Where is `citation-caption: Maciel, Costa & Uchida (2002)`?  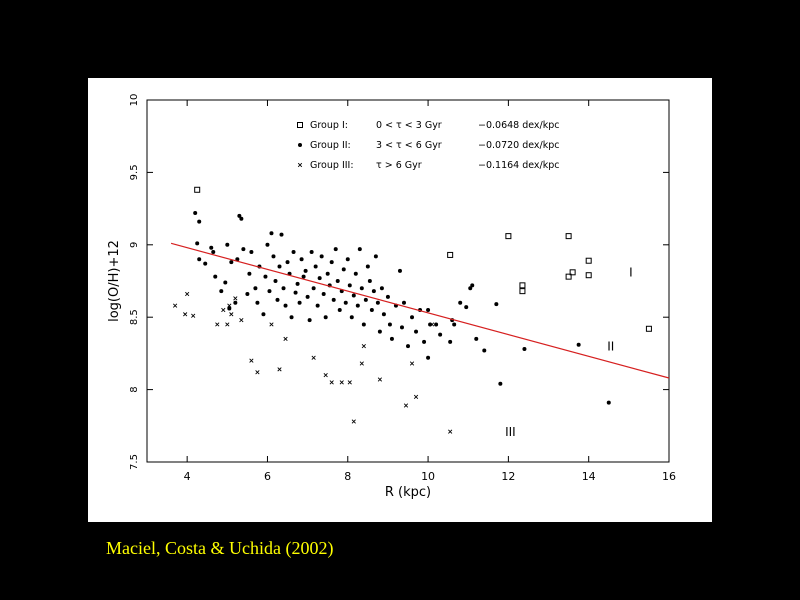 citation-caption: Maciel, Costa & Uchida (2002) is located at coordinates (220, 548).